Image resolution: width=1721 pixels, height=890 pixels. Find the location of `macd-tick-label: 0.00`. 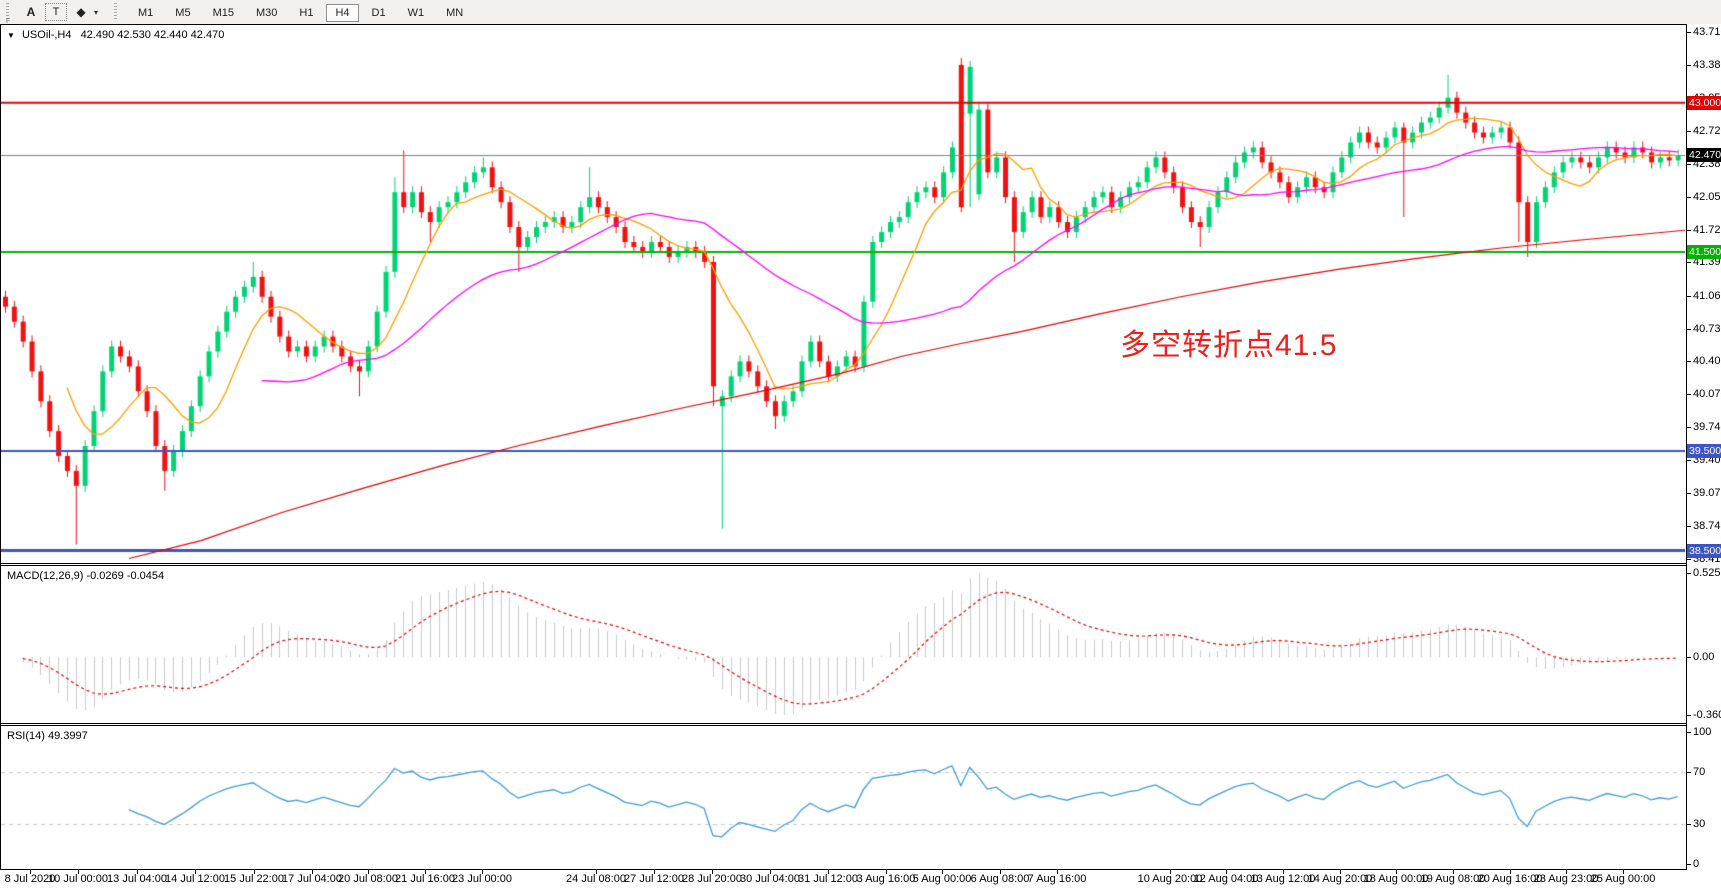

macd-tick-label: 0.00 is located at coordinates (1704, 657).